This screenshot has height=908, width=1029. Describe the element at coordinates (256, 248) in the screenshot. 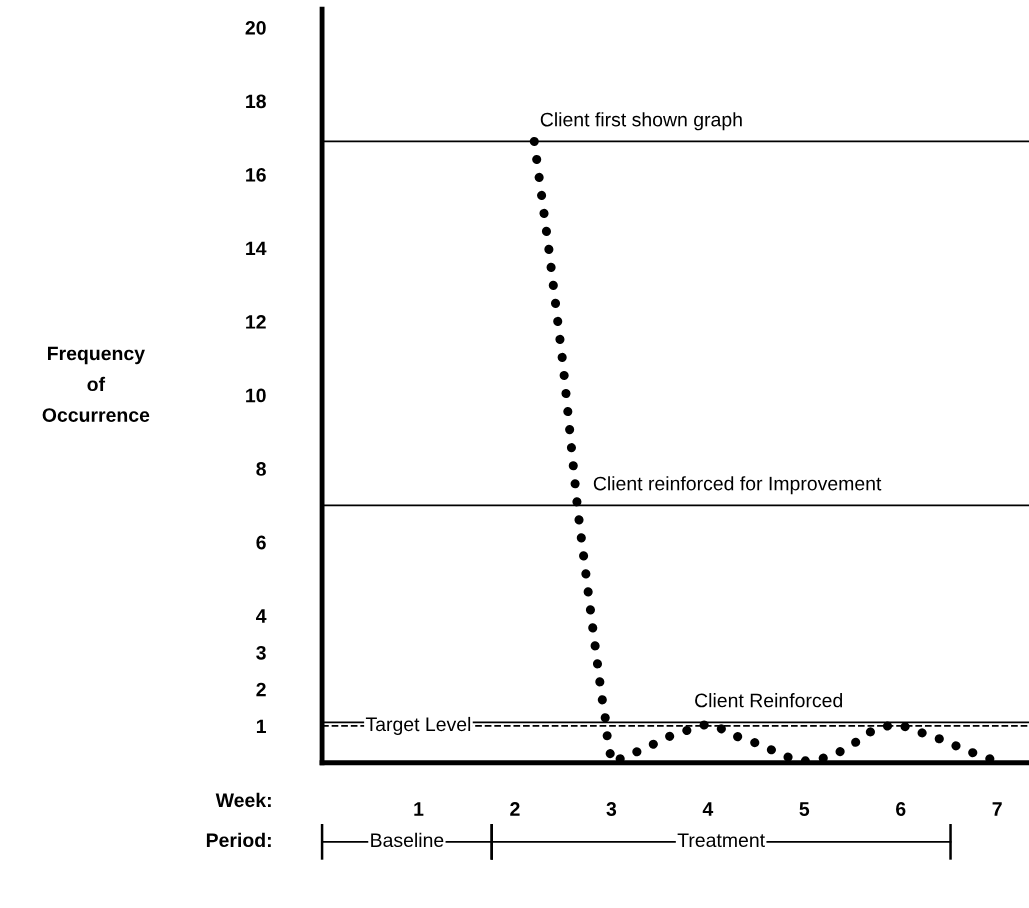

I see `y-tick-label: 14` at that location.